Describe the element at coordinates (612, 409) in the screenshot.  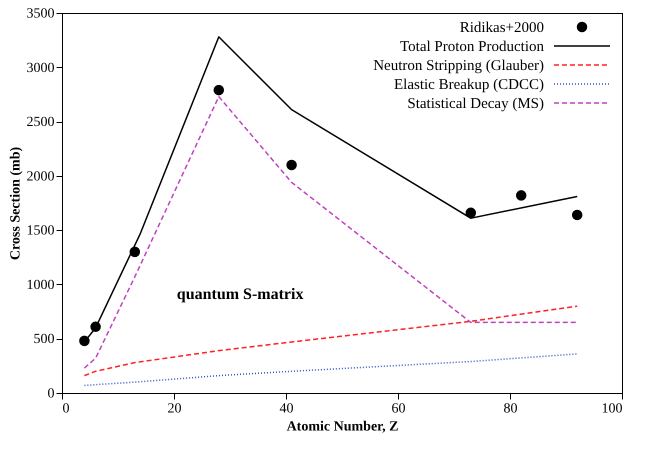
I see `x-tick-label: 100` at that location.